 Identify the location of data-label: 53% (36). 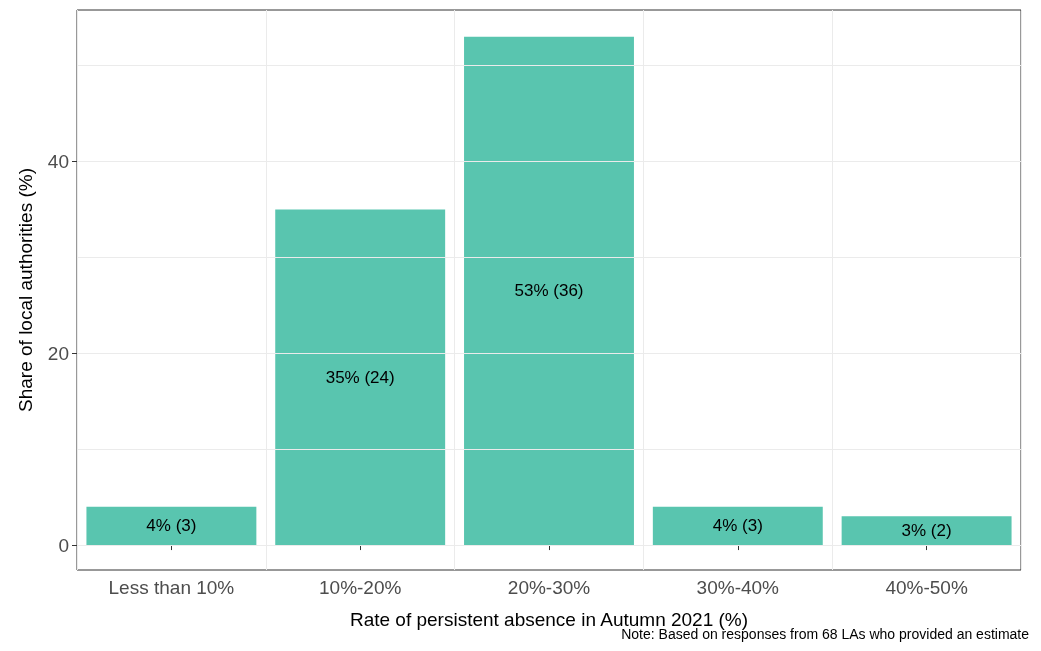
(549, 291).